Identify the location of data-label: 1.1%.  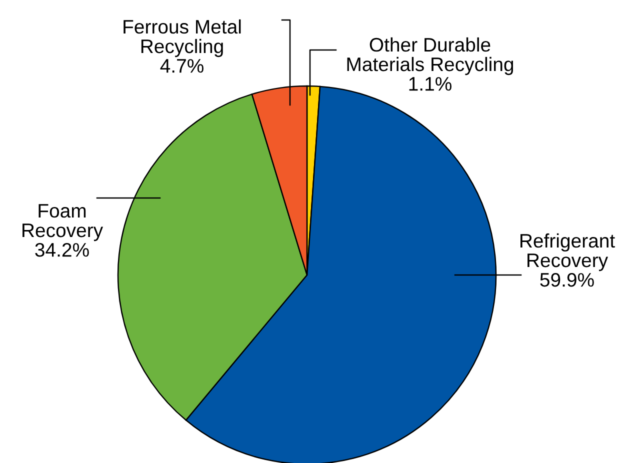
(430, 84).